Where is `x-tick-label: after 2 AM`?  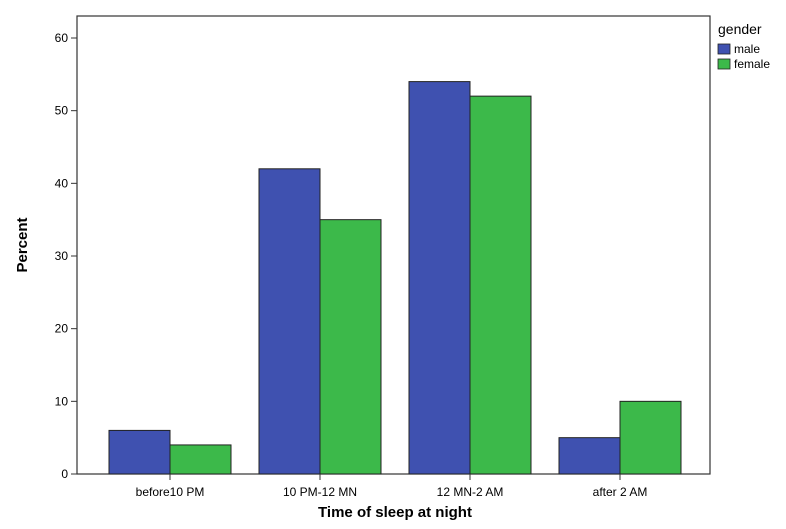 x-tick-label: after 2 AM is located at coordinates (620, 492).